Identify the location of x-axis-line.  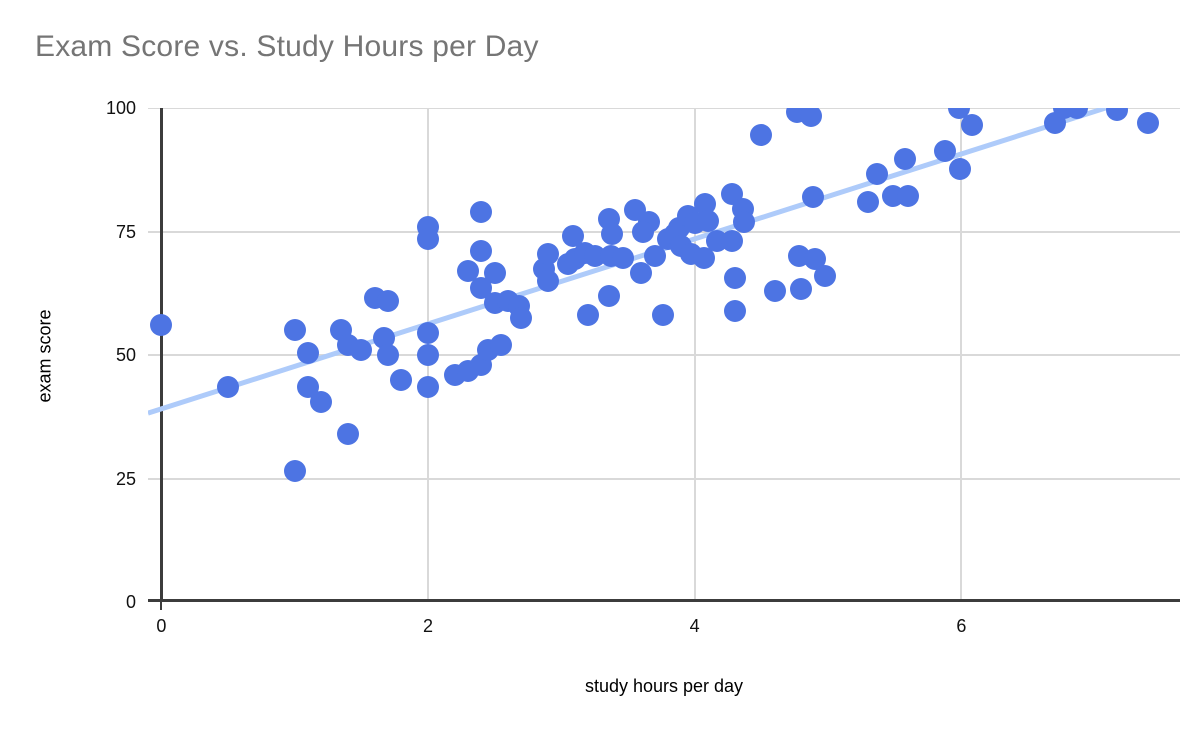
(664, 600).